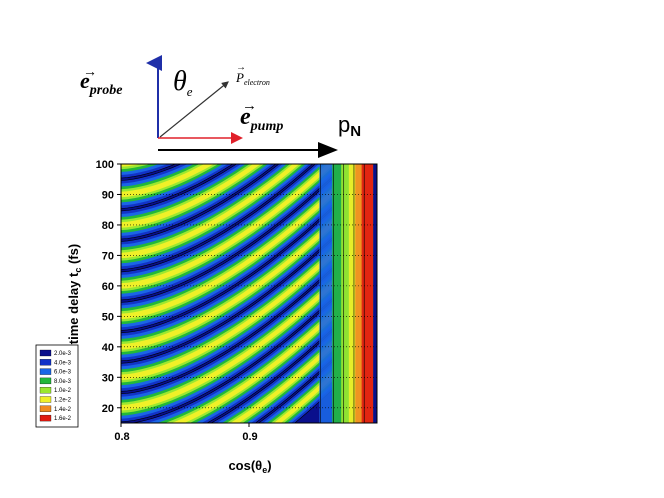 The width and height of the screenshot is (664, 498). What do you see at coordinates (349, 126) in the screenshot?
I see `pn-label: pN` at bounding box center [349, 126].